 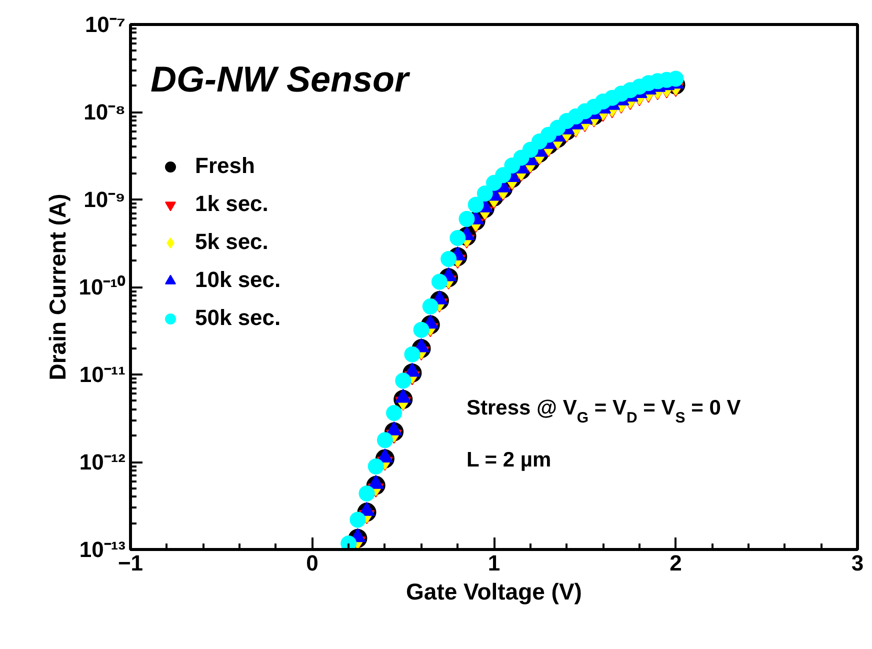 I want to click on x-tick-label: 2, so click(x=676, y=563).